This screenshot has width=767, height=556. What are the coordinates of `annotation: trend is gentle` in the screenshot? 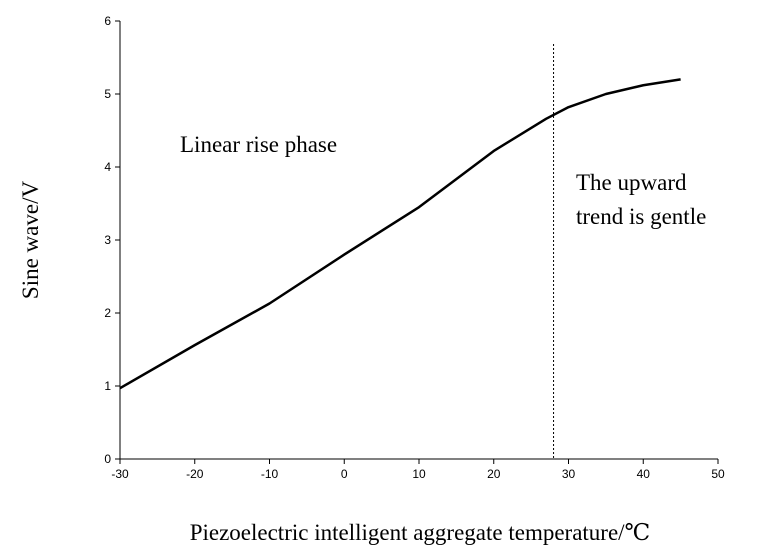 It's located at (641, 216).